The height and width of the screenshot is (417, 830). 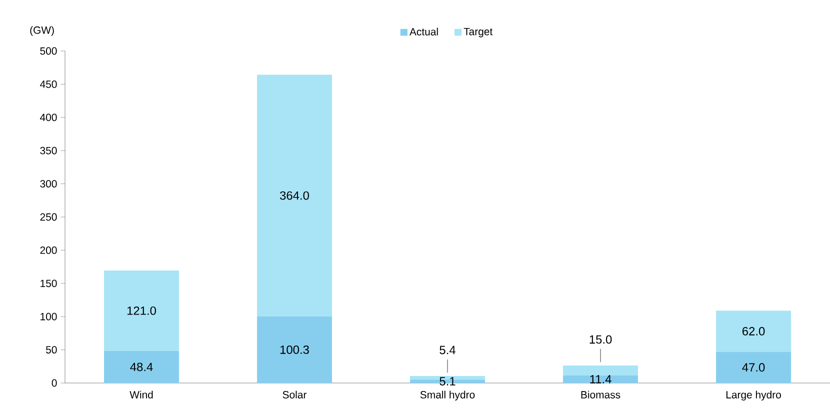 What do you see at coordinates (48, 51) in the screenshot?
I see `y-tick-label: 500` at bounding box center [48, 51].